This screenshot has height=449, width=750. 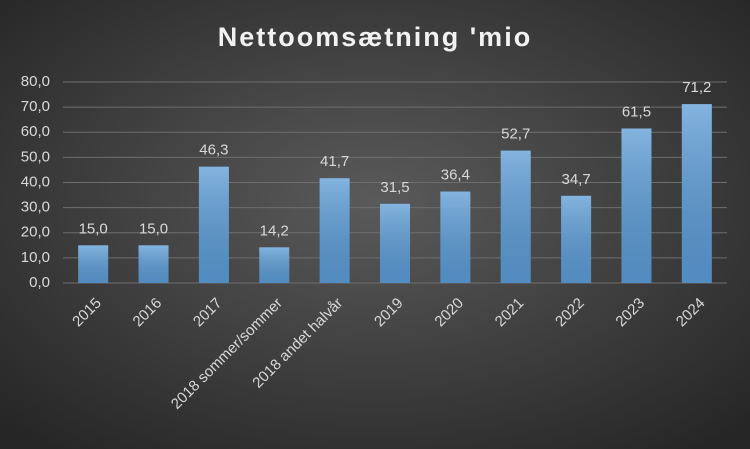 I want to click on value-label: 34,7, so click(x=575, y=179).